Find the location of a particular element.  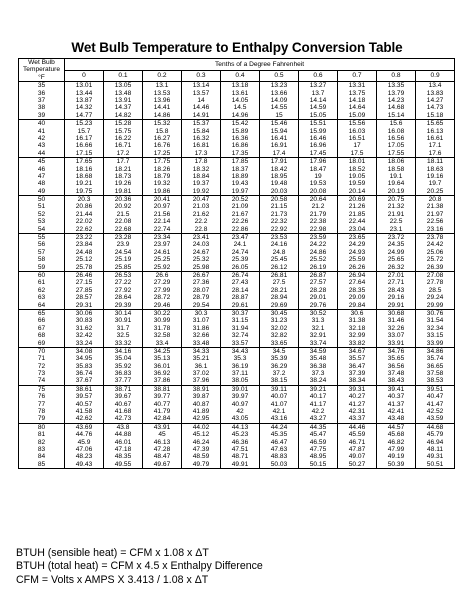

enthalpy-value: 43.91 is located at coordinates (162, 427).